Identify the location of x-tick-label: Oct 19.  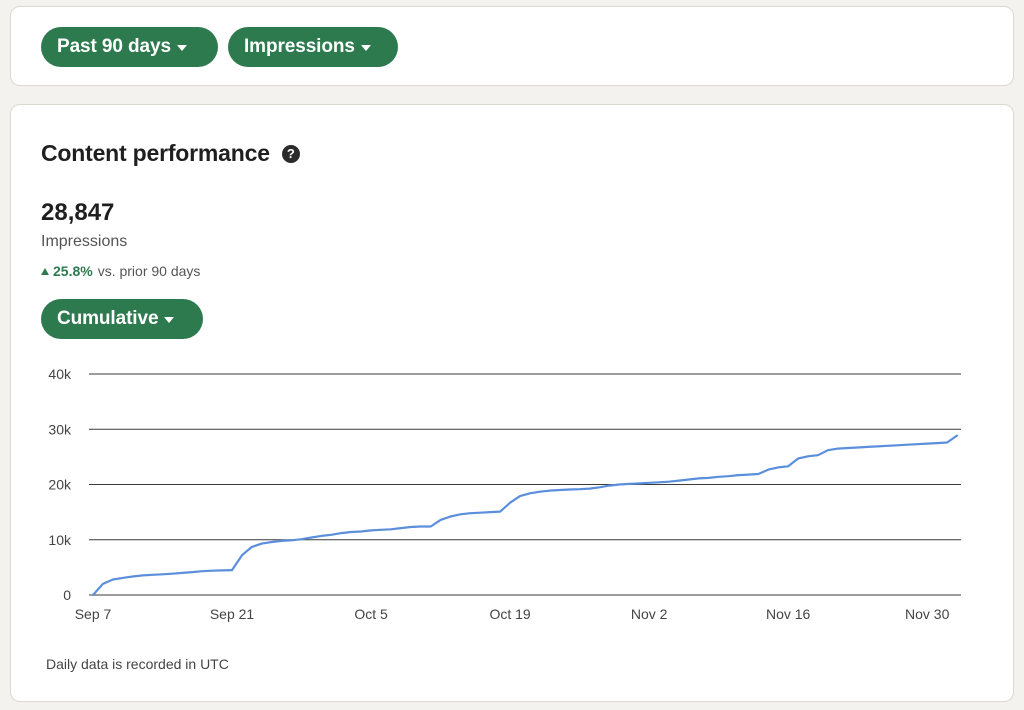
(509, 614).